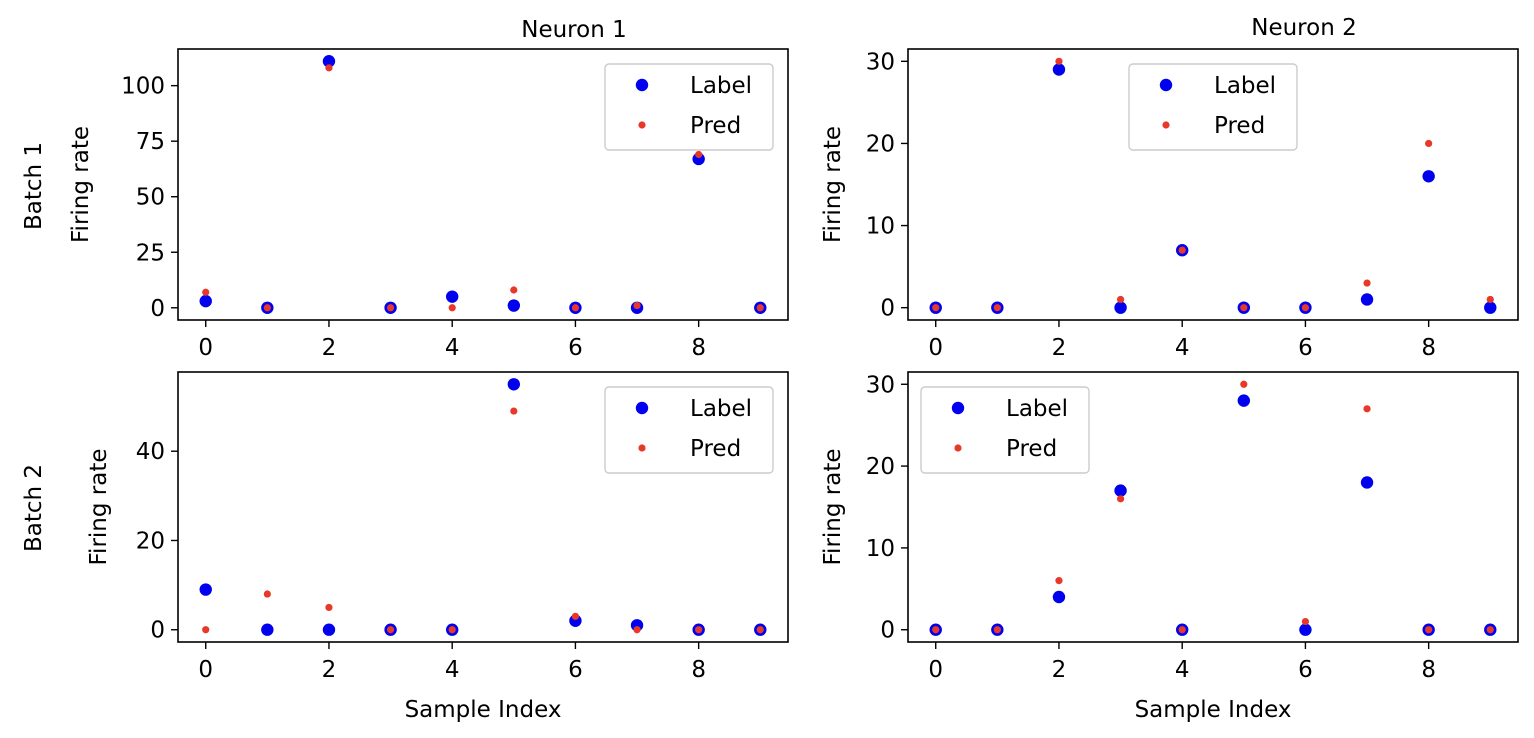  Describe the element at coordinates (150, 198) in the screenshot. I see `y-tick-label: 50` at that location.